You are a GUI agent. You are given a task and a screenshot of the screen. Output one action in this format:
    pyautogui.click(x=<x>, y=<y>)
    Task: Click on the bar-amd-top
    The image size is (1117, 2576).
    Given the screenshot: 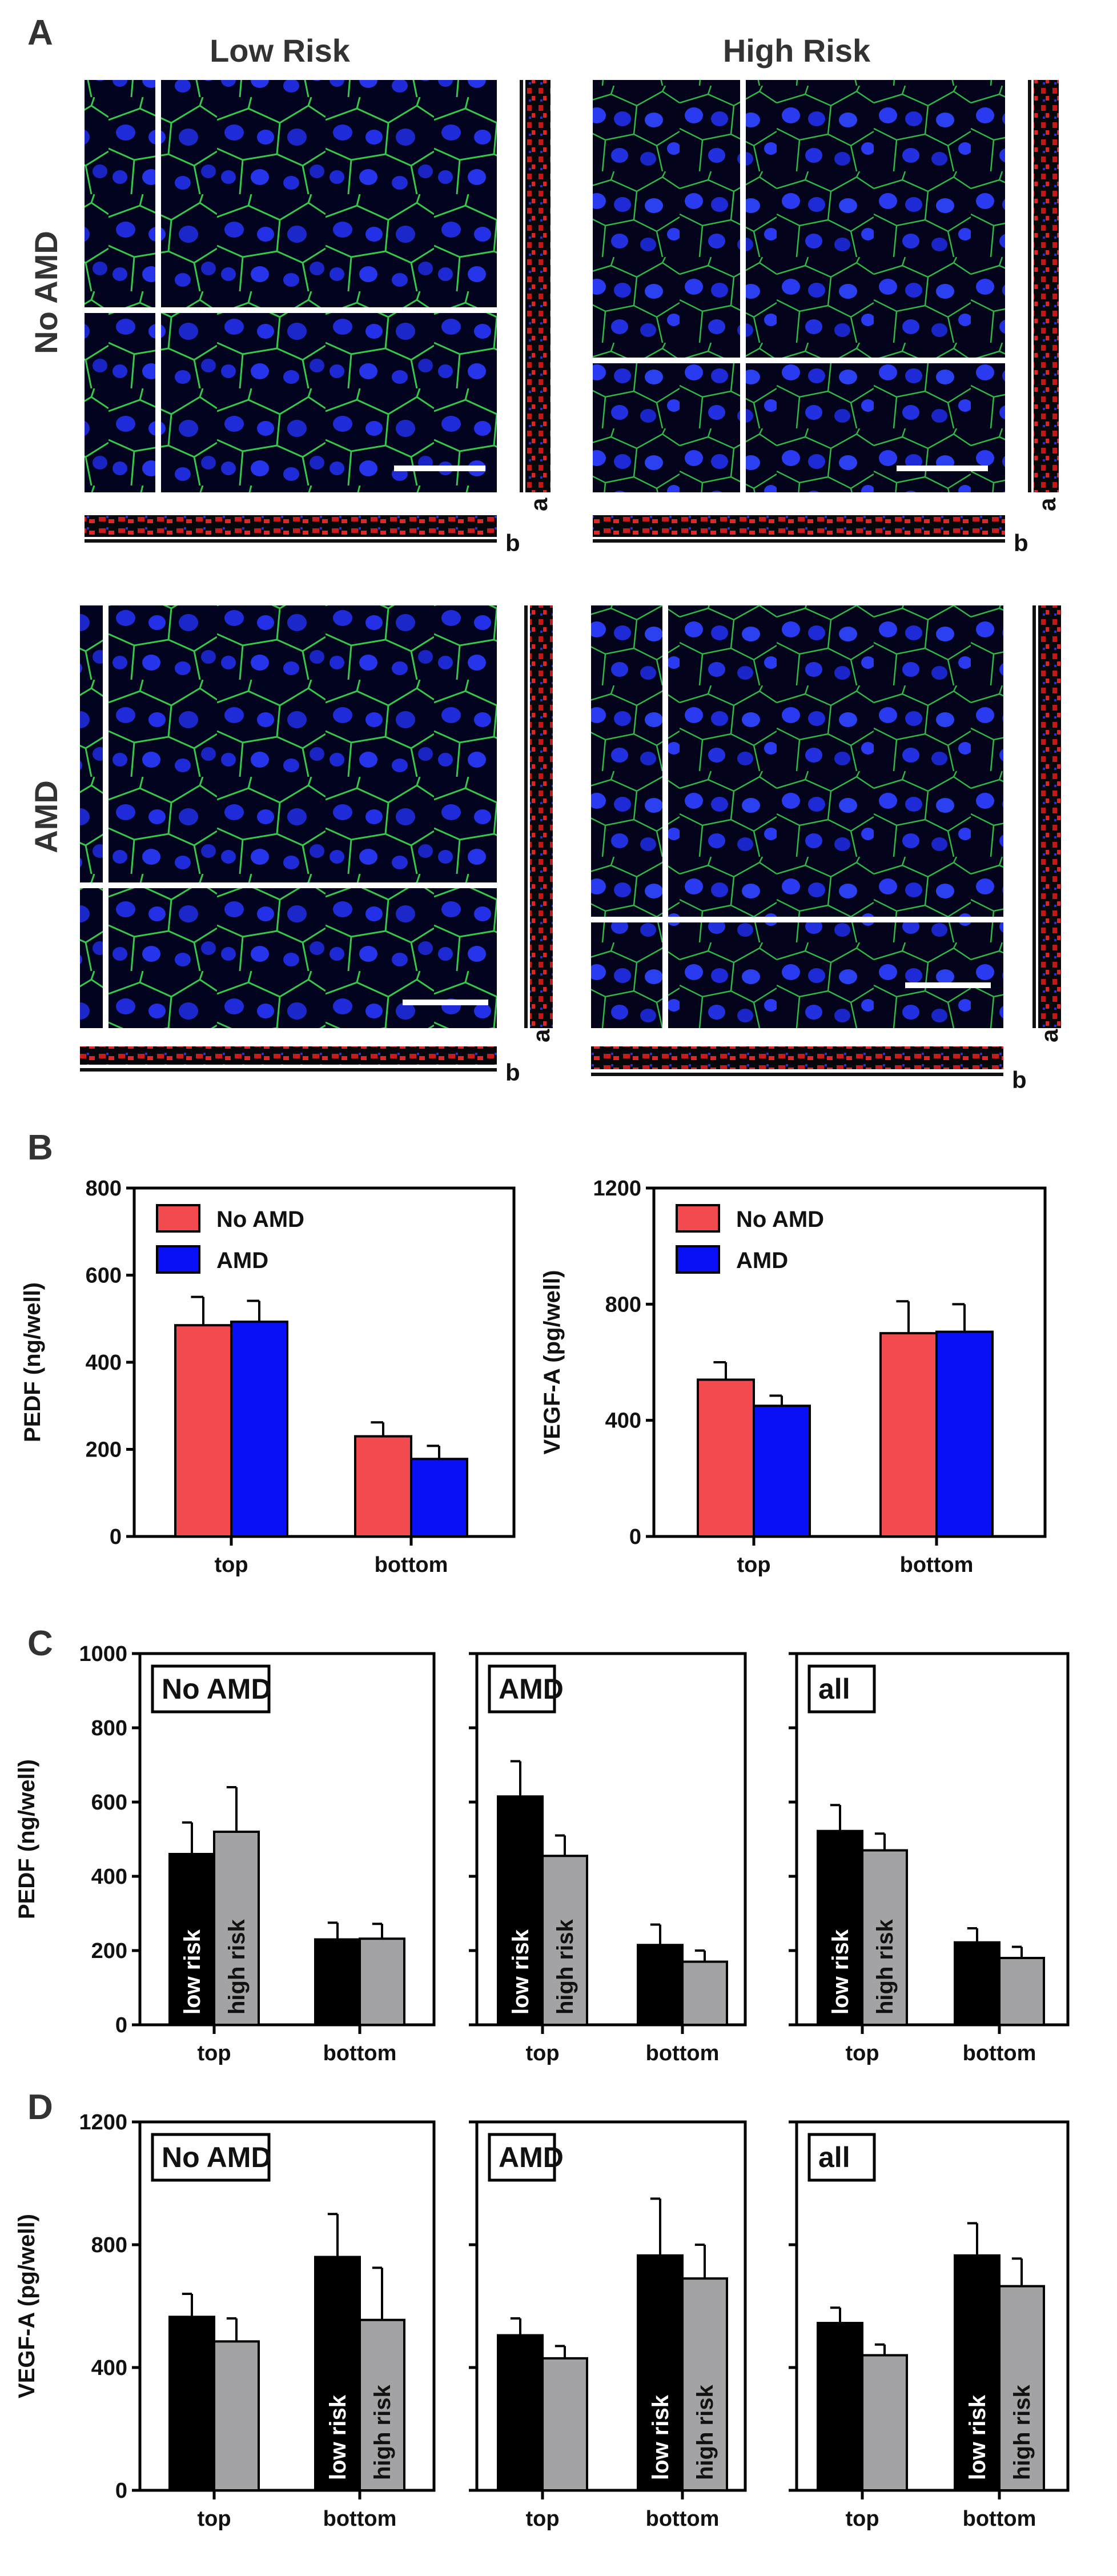 What is the action you would take?
    pyautogui.click(x=259, y=1429)
    